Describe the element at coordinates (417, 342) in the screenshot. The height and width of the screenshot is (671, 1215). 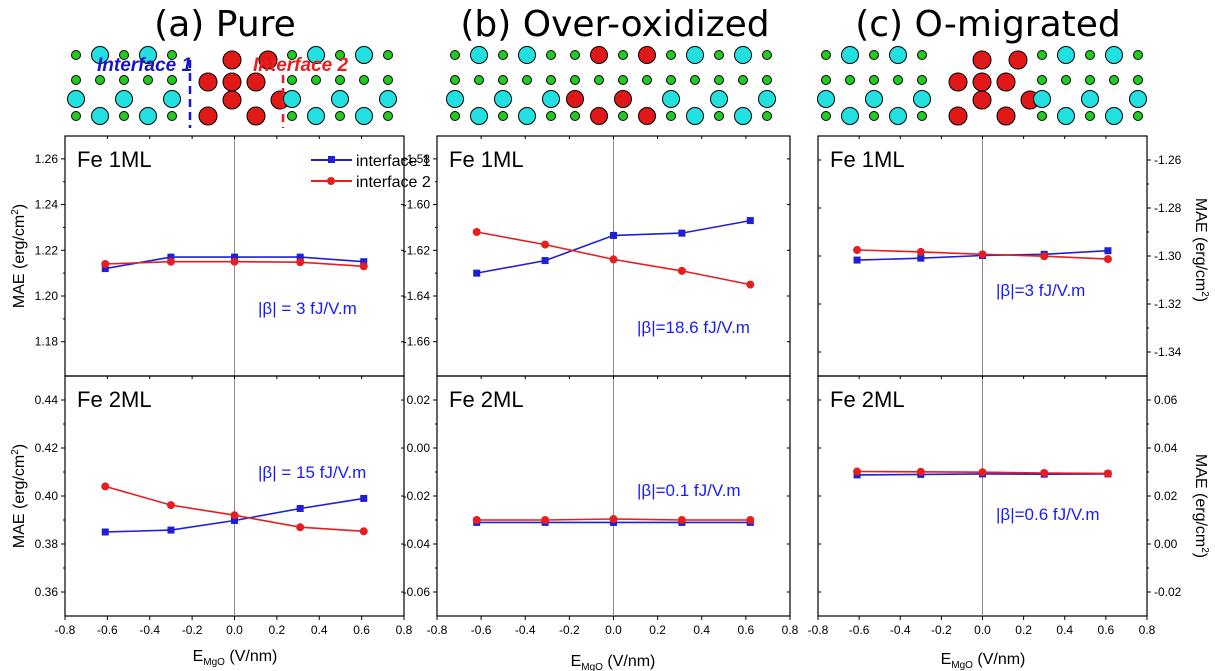
I see `y-tick-label: -1.66` at that location.